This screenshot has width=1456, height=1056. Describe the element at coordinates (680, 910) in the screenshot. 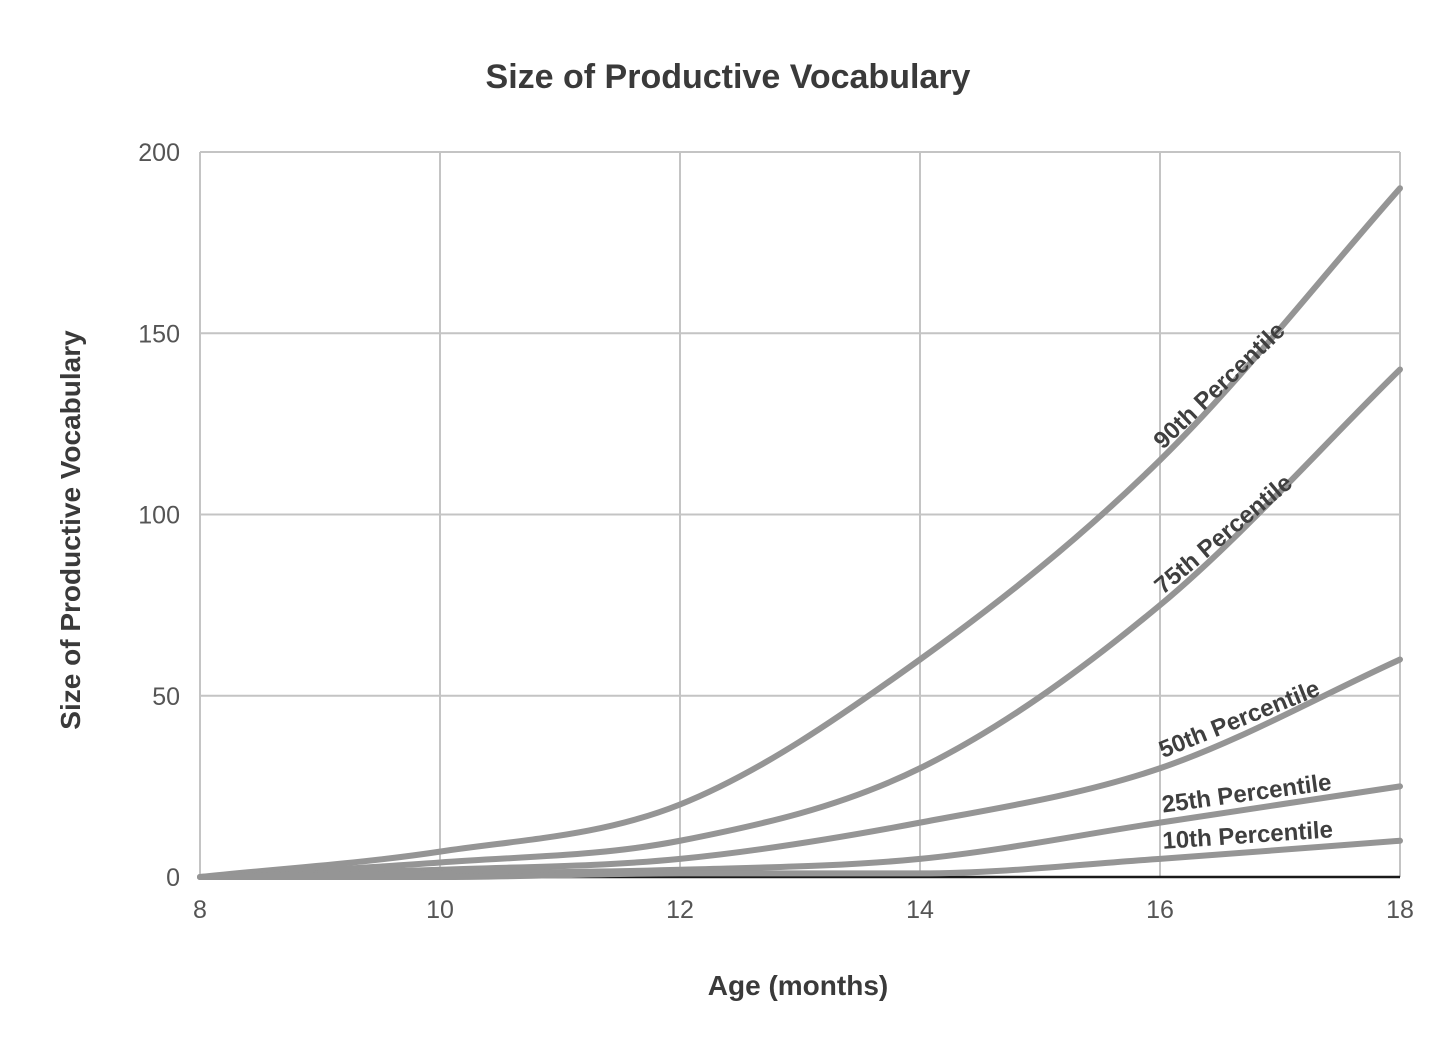

I see `x-tick-label: 12` at that location.